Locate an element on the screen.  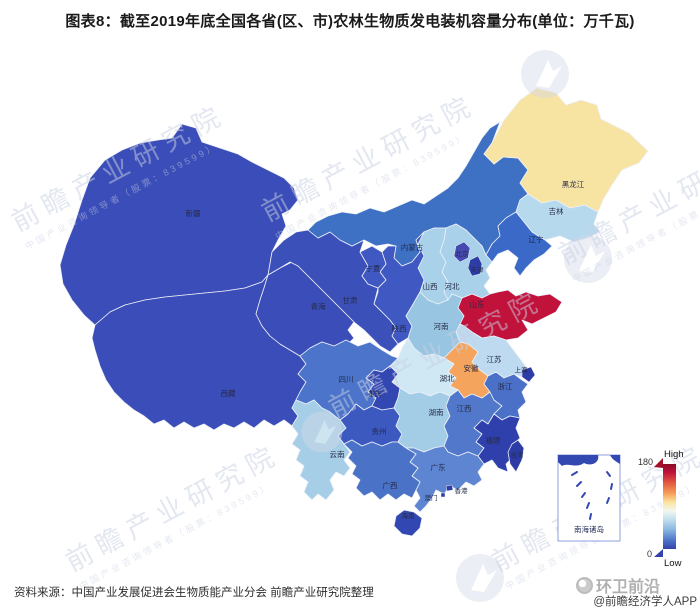
province-label-ningxia: 宁夏 is located at coordinates (373, 268).